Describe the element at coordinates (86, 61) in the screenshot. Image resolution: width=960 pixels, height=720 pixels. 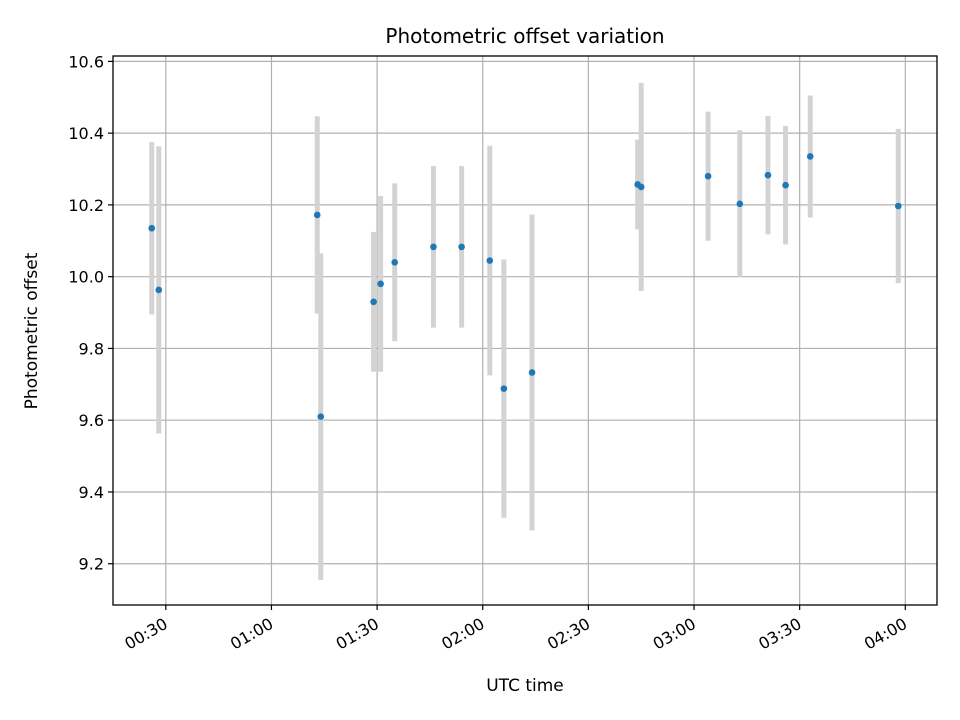
I see `y-tick-label: 10.6` at that location.